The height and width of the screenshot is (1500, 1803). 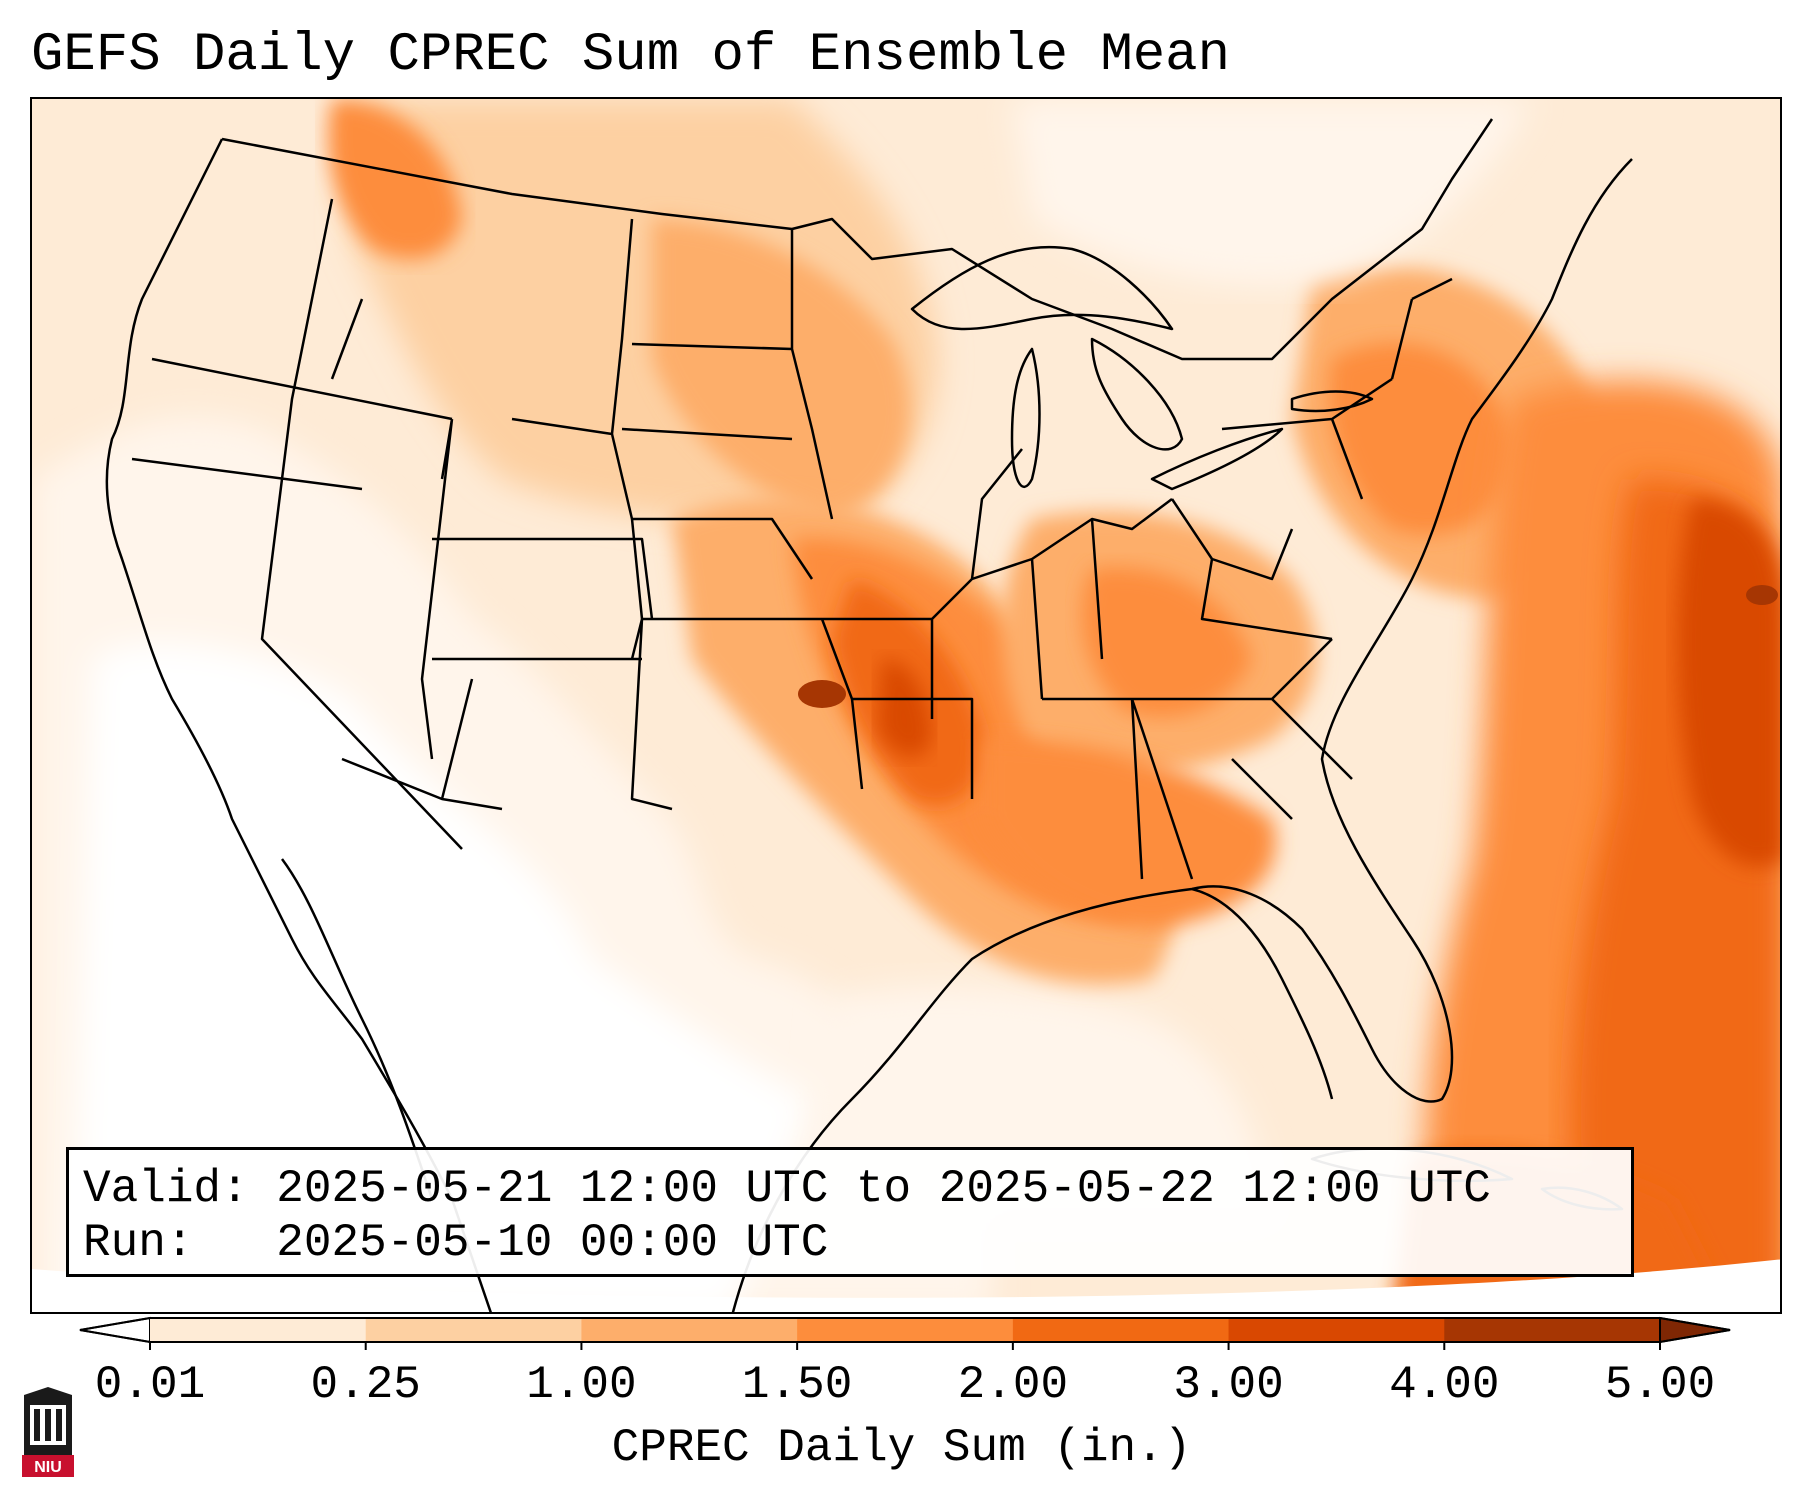 I want to click on colorbar-tick-label: 0.01, so click(x=150, y=1385).